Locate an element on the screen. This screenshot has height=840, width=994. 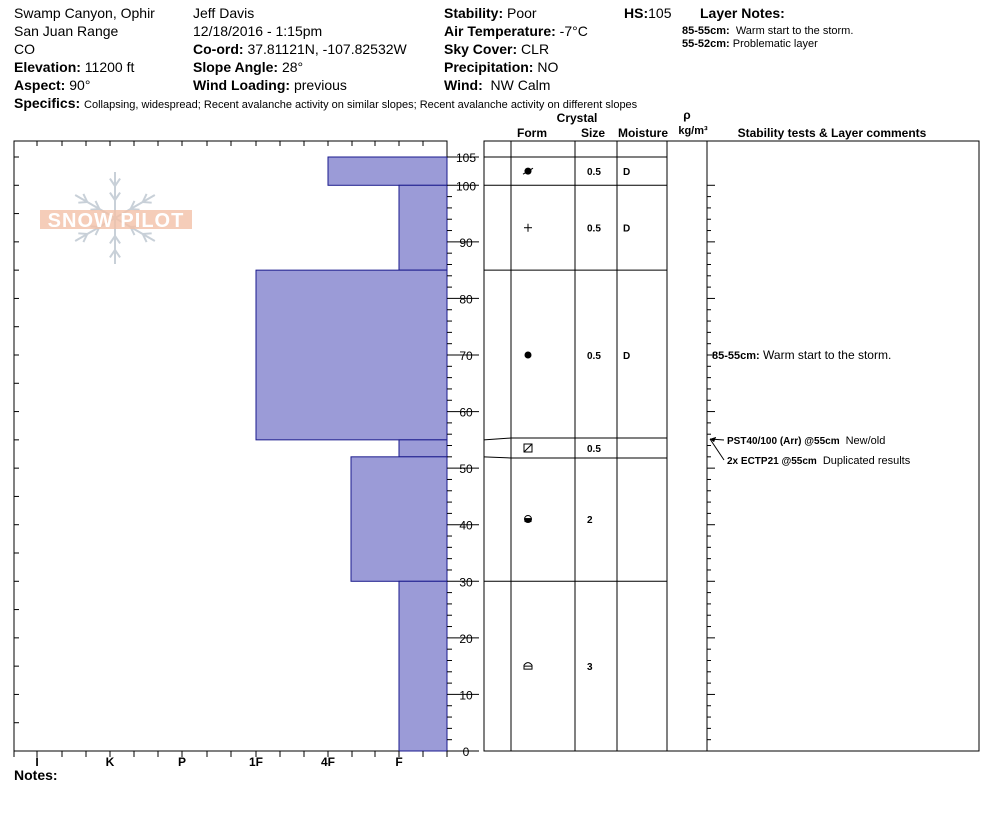
elevation-label: Elevation: is located at coordinates (47, 67).